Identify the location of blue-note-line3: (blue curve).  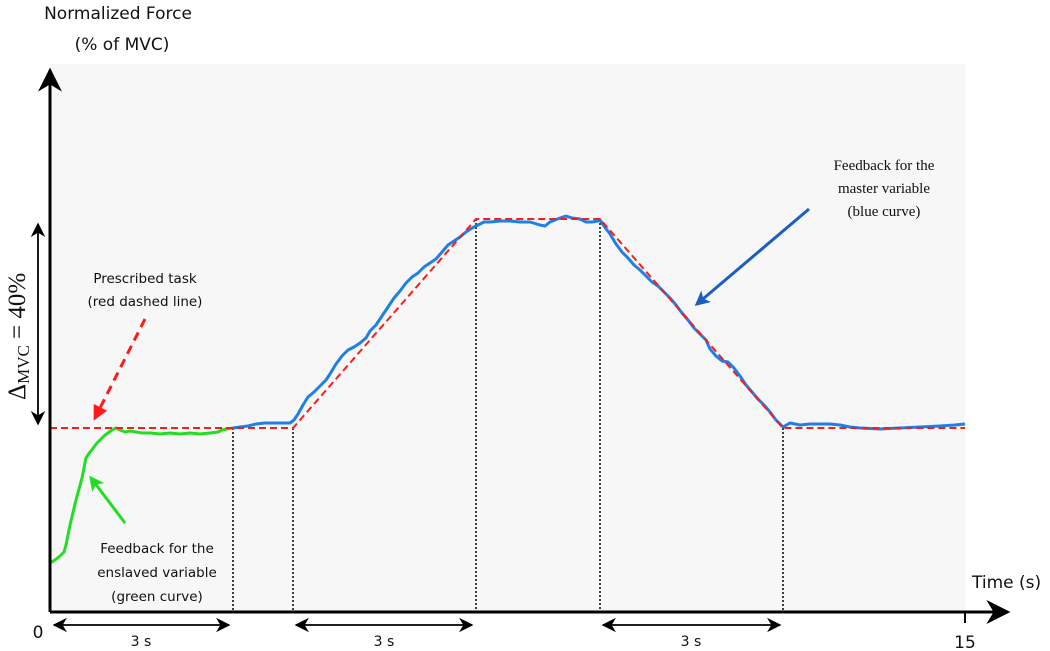
(884, 212).